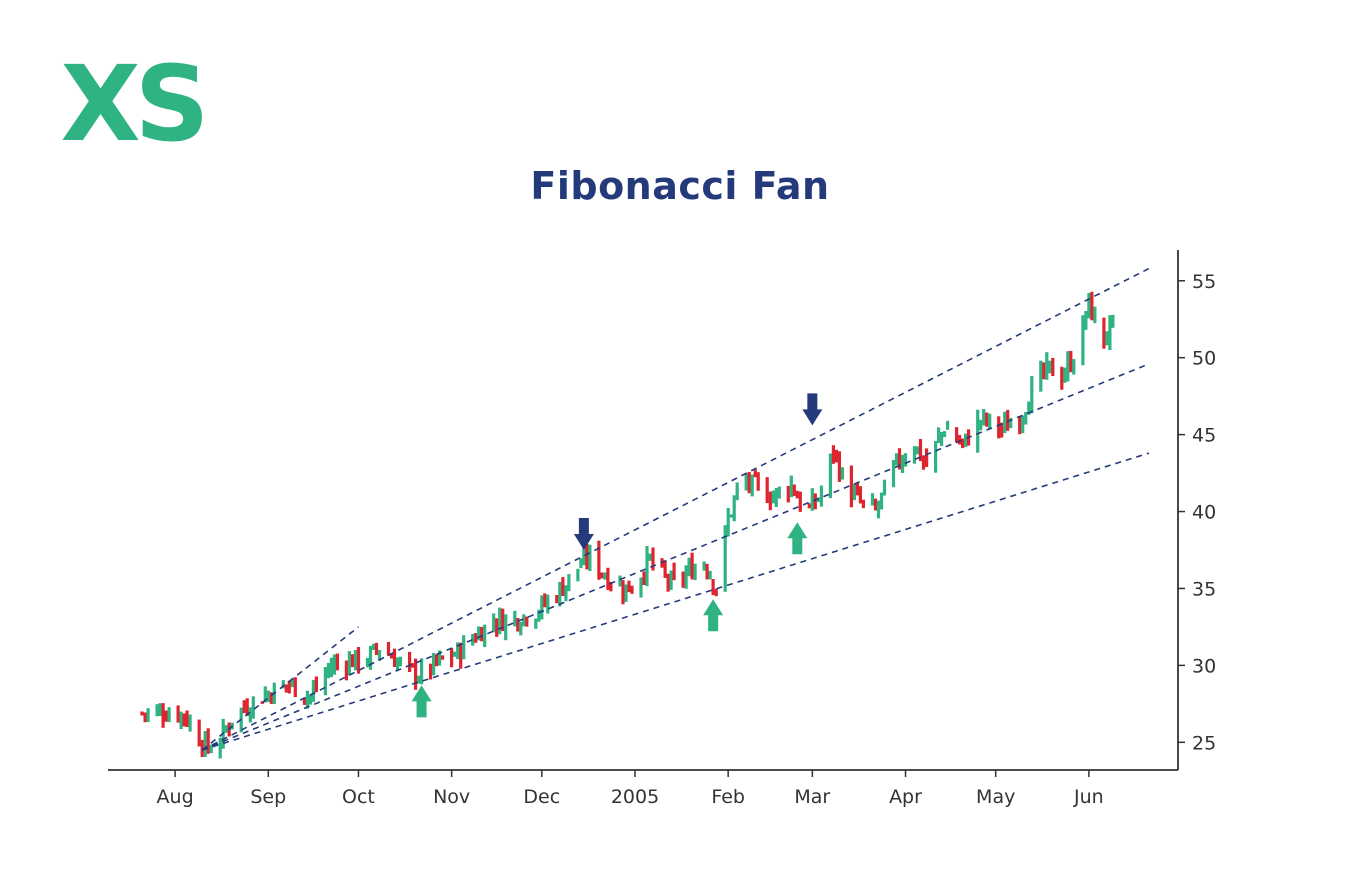 The width and height of the screenshot is (1360, 878). I want to click on x-tick-label: Apr, so click(905, 797).